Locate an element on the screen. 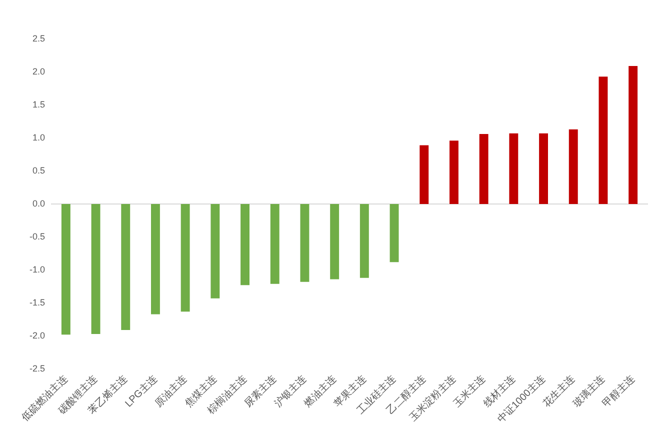 This screenshot has height=425, width=660. y-tick-label: -2.0 is located at coordinates (37, 335).